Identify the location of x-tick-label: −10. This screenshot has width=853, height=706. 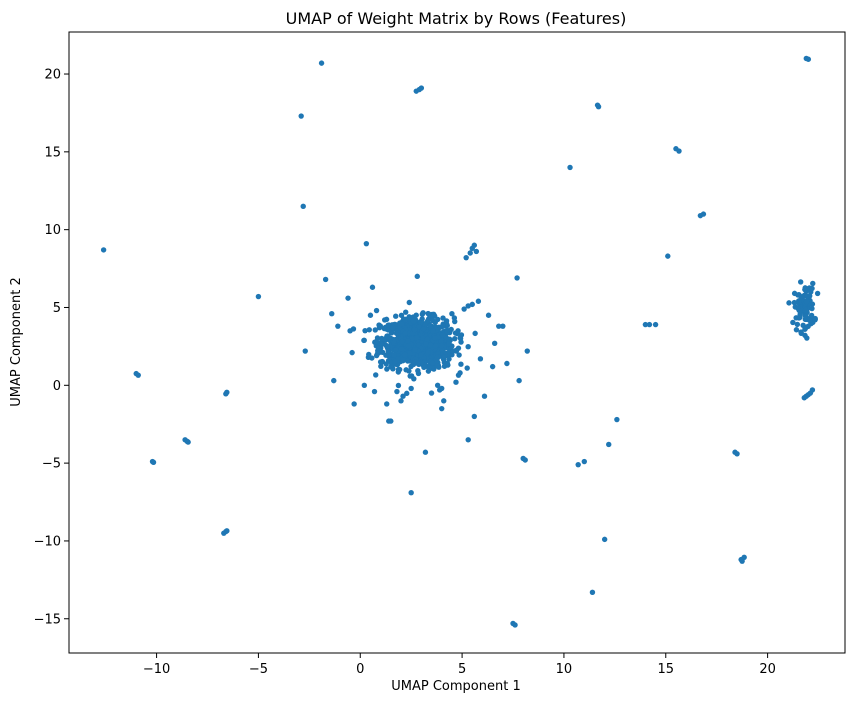
(156, 669).